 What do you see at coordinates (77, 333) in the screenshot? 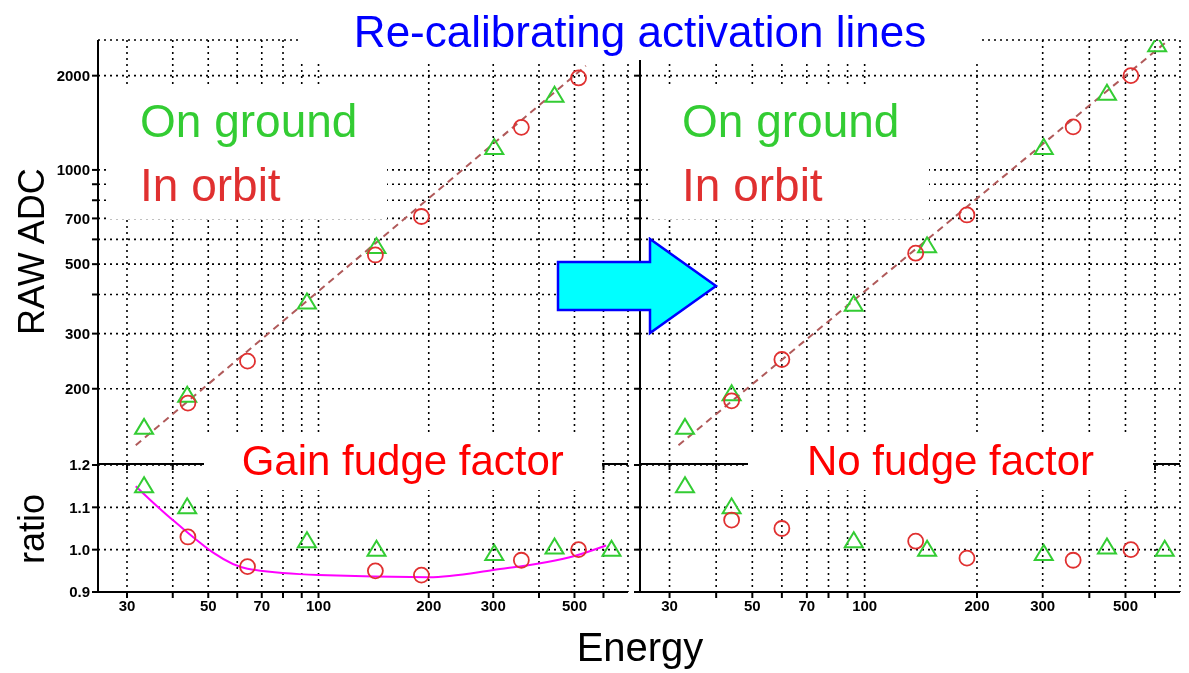
I see `y-tick-label: 300` at bounding box center [77, 333].